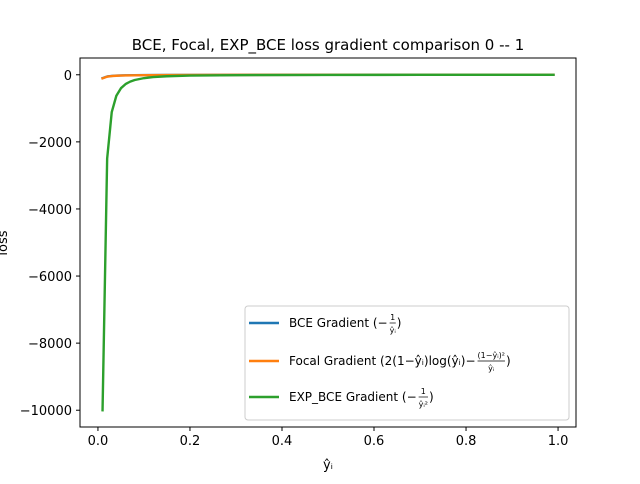  Describe the element at coordinates (50, 244) in the screenshot. I see `y-axis: 0 −2000 −4000 −6000 −8000 −10000` at that location.